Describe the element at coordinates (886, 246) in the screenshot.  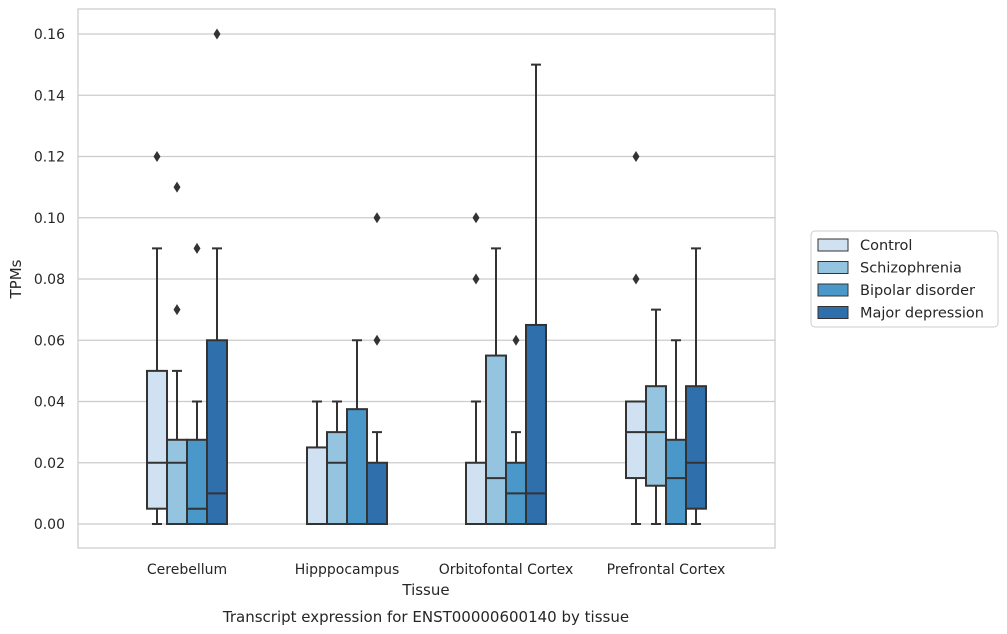
I see `legend-label: Control` at that location.